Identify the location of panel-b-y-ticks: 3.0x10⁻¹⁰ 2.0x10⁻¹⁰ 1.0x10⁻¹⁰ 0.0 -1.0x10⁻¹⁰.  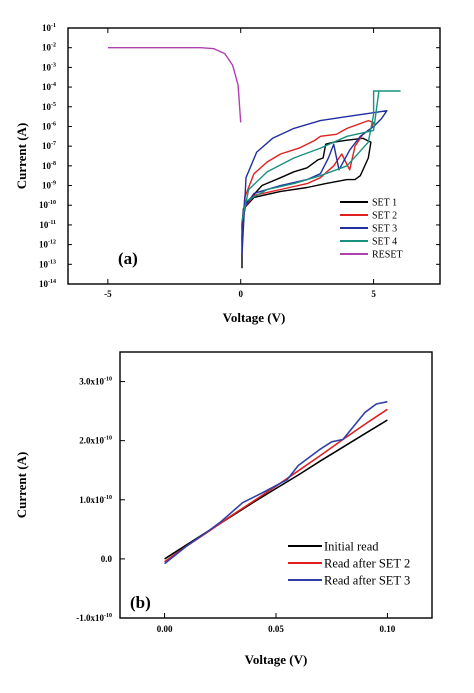
(100, 500).